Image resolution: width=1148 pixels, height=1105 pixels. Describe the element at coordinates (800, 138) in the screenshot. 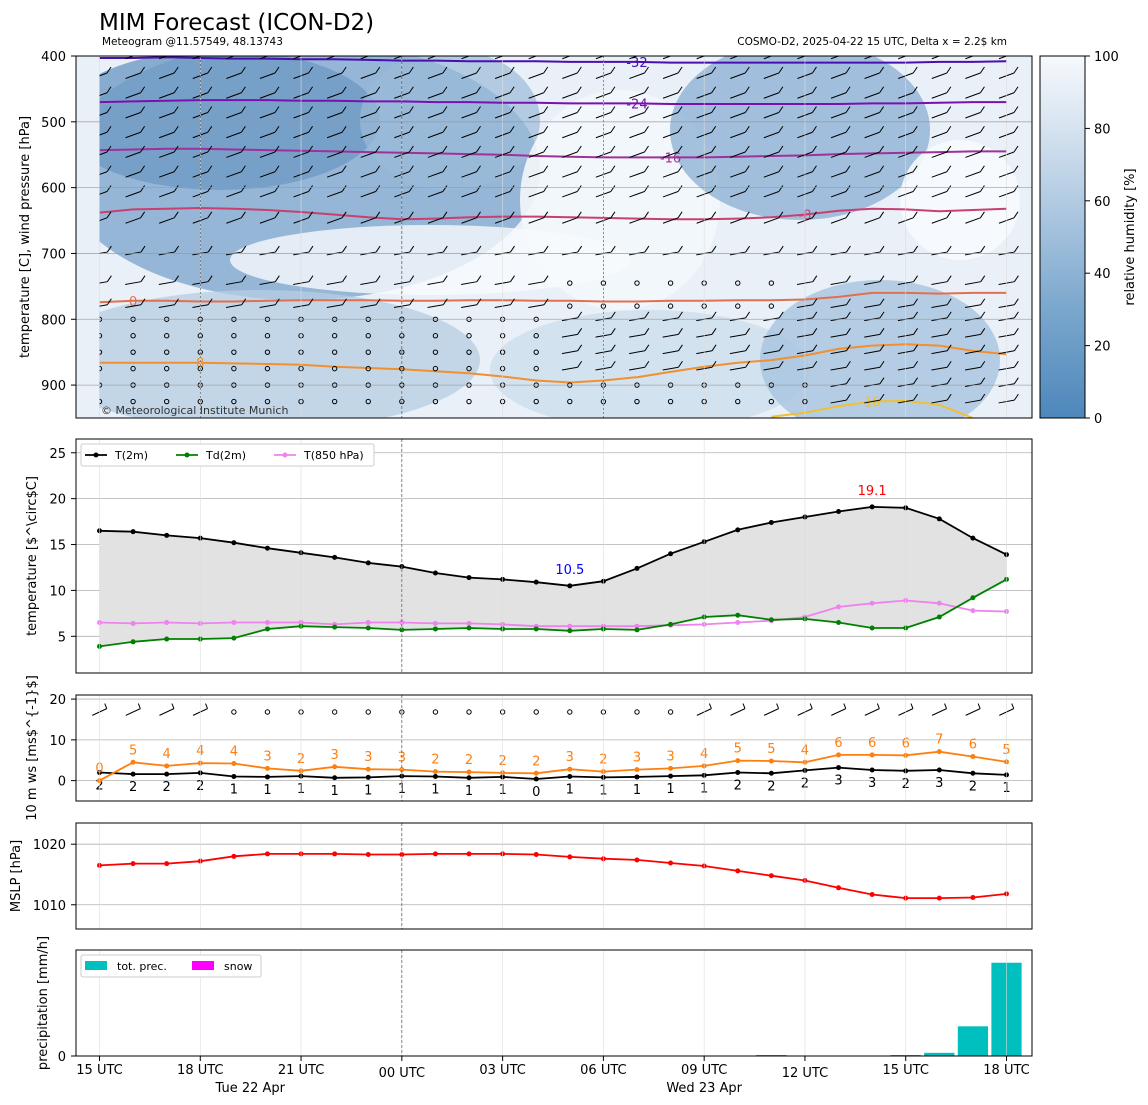

I see `humidity-region` at that location.